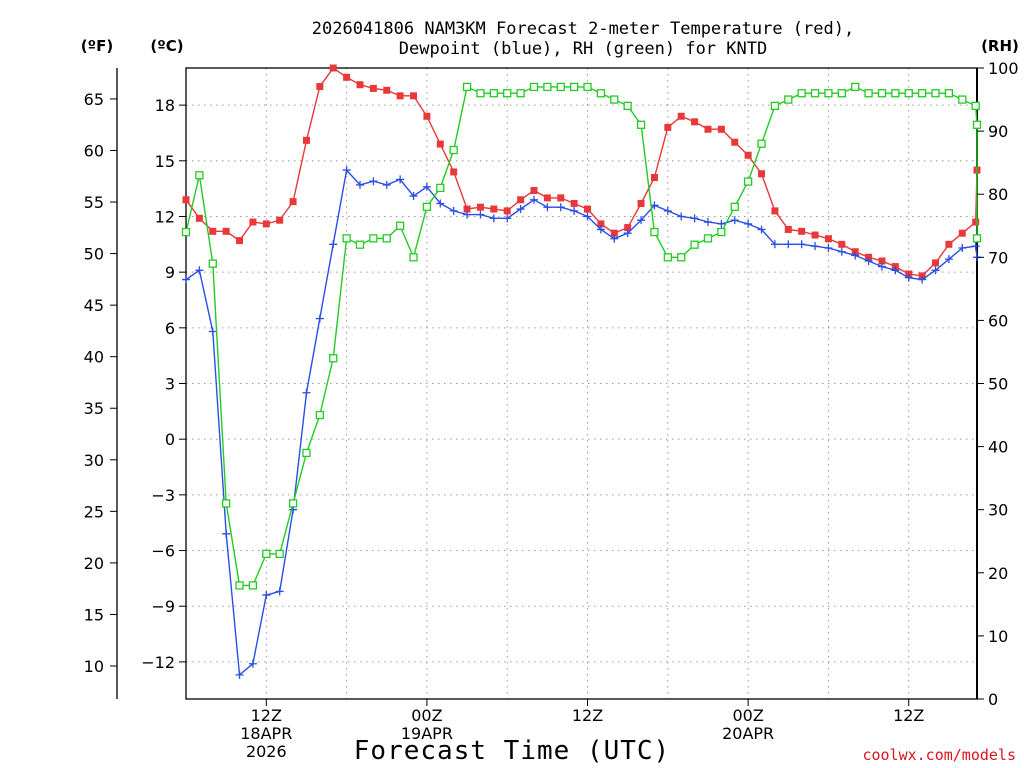 This screenshot has height=768, width=1024. What do you see at coordinates (165, 216) in the screenshot?
I see `celsius-tick-label: 12` at bounding box center [165, 216].